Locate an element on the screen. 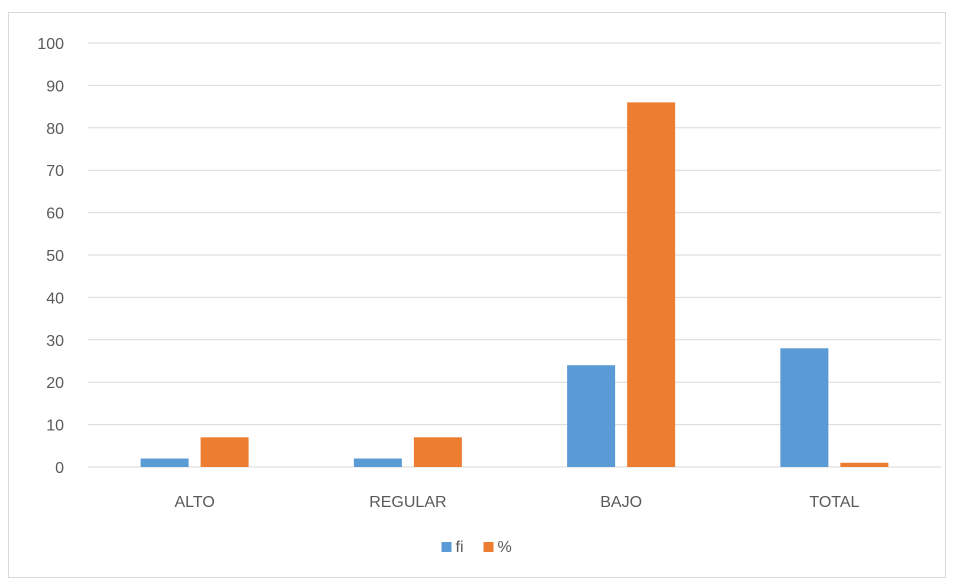 The height and width of the screenshot is (583, 955). x-tick-label: BAJO is located at coordinates (621, 502).